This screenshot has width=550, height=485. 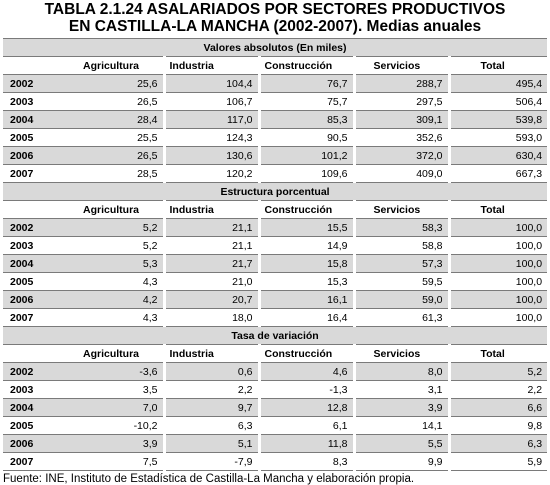 I want to click on value-cell-servicios: 8,0, so click(x=400, y=371).